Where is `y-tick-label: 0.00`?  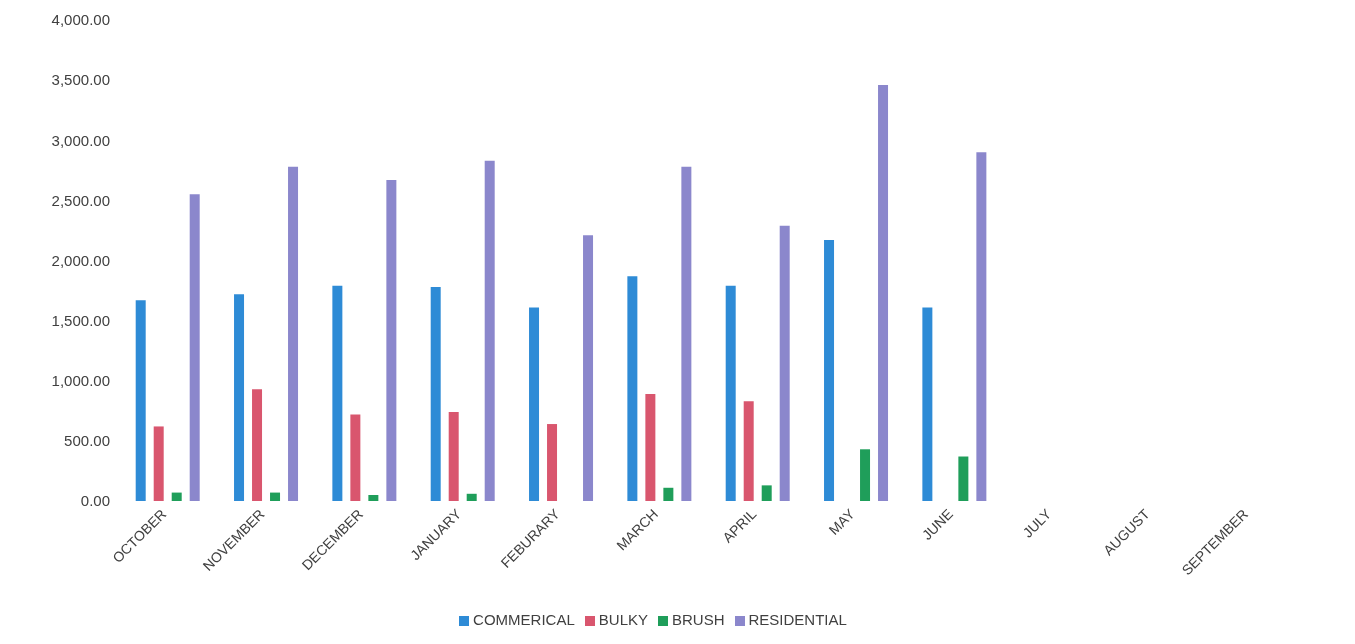 y-tick-label: 0.00 is located at coordinates (95, 501).